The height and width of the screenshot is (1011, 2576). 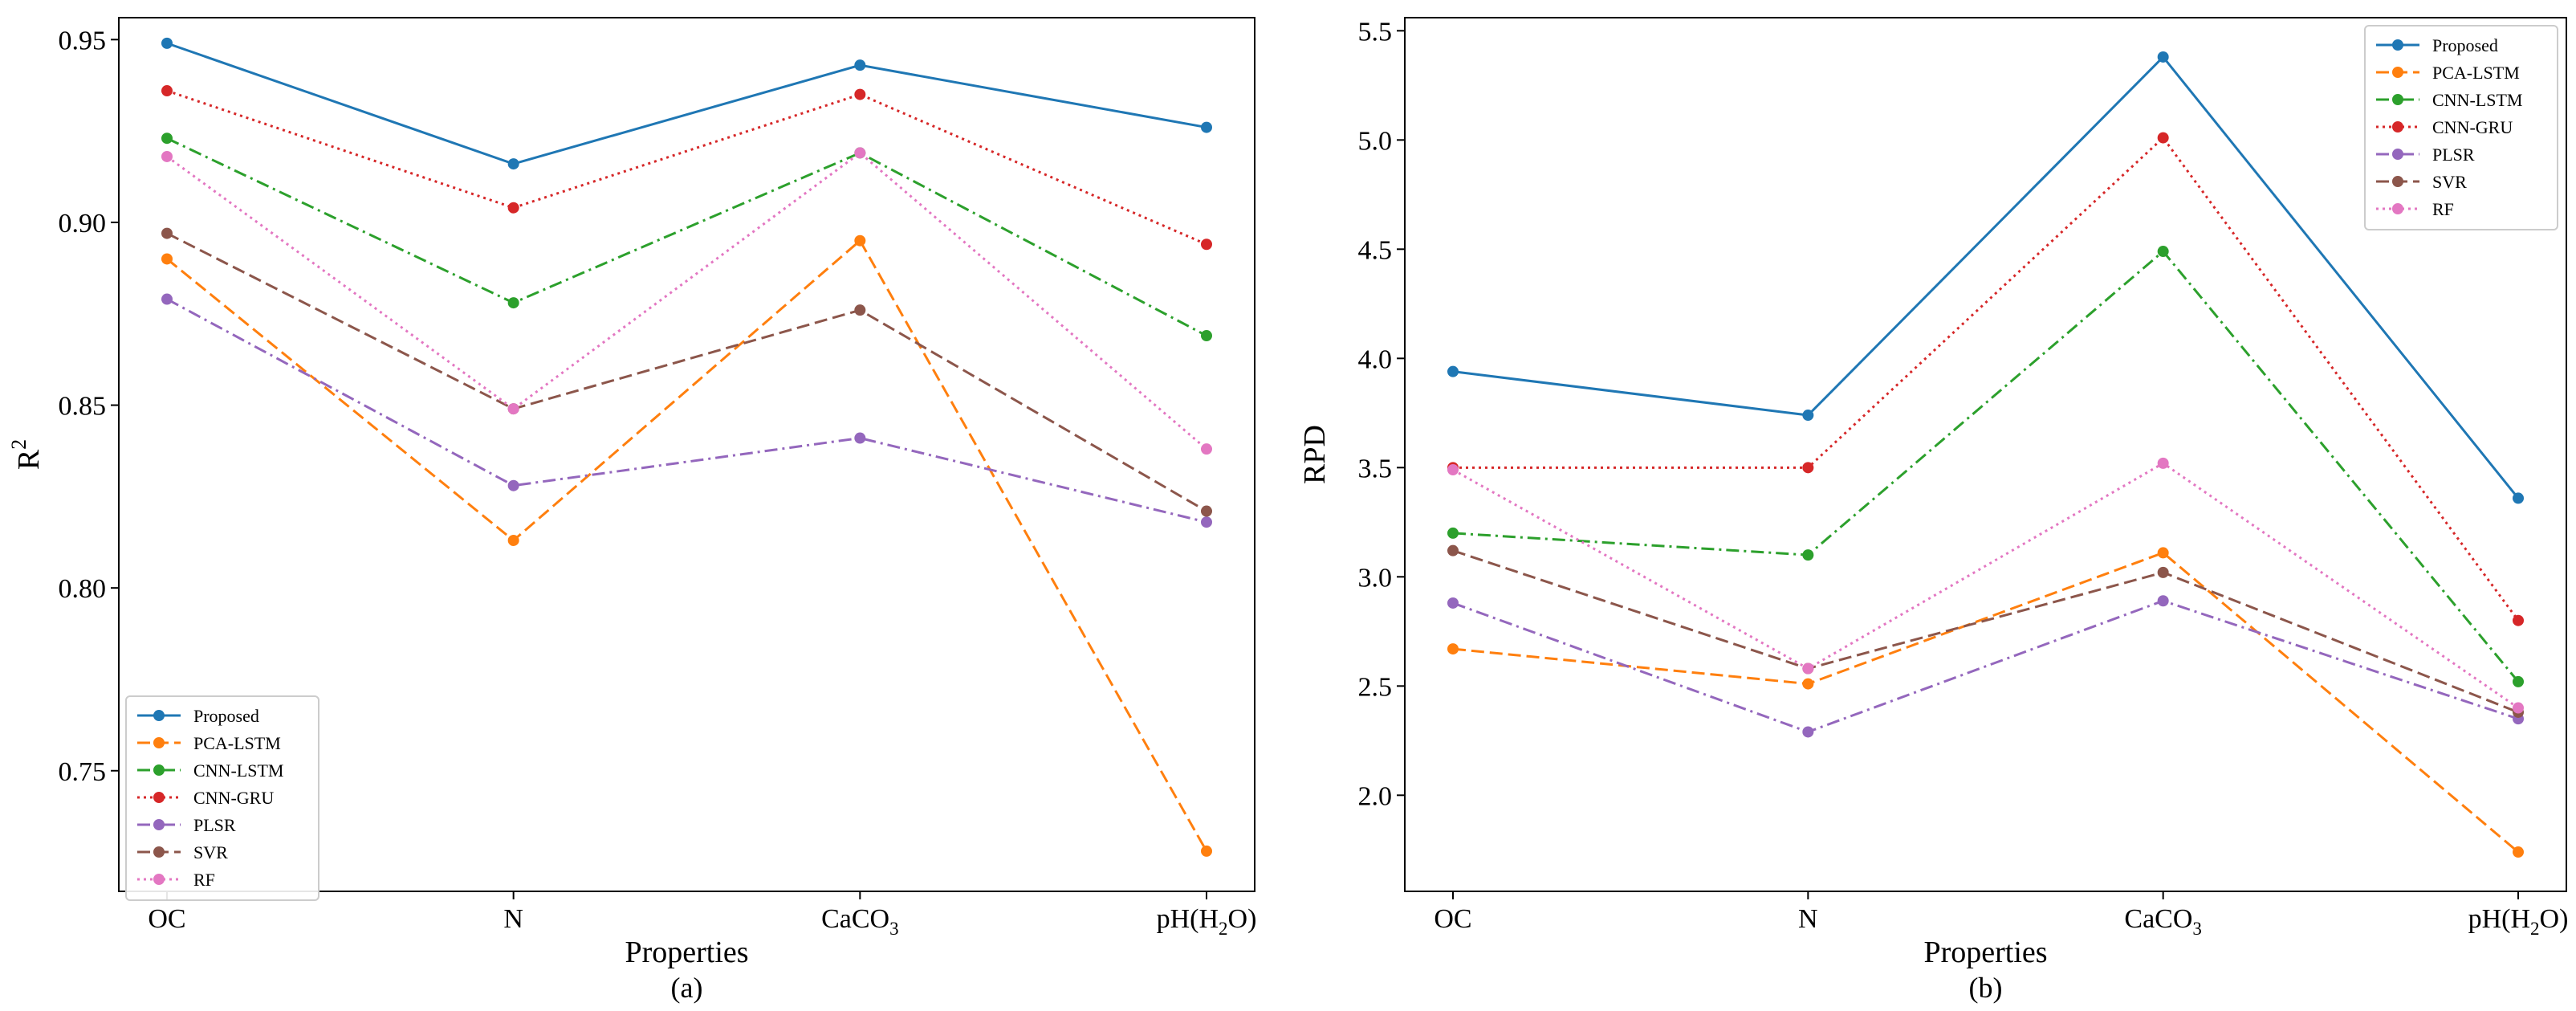 I want to click on y-tick-label: 4.0, so click(x=1375, y=359).